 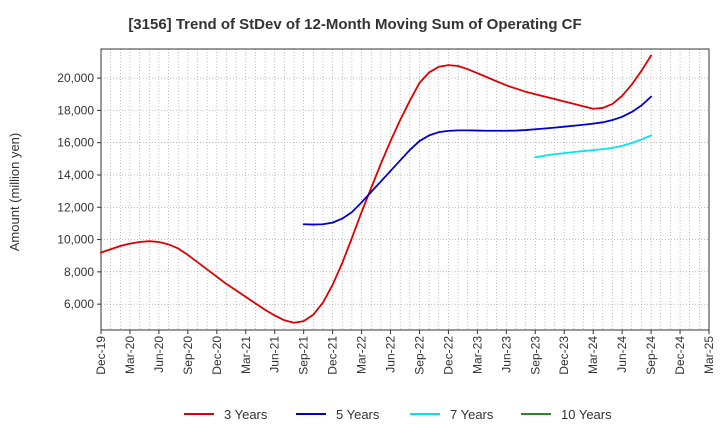 I want to click on x-tick-label: Sep-23, so click(x=535, y=355).